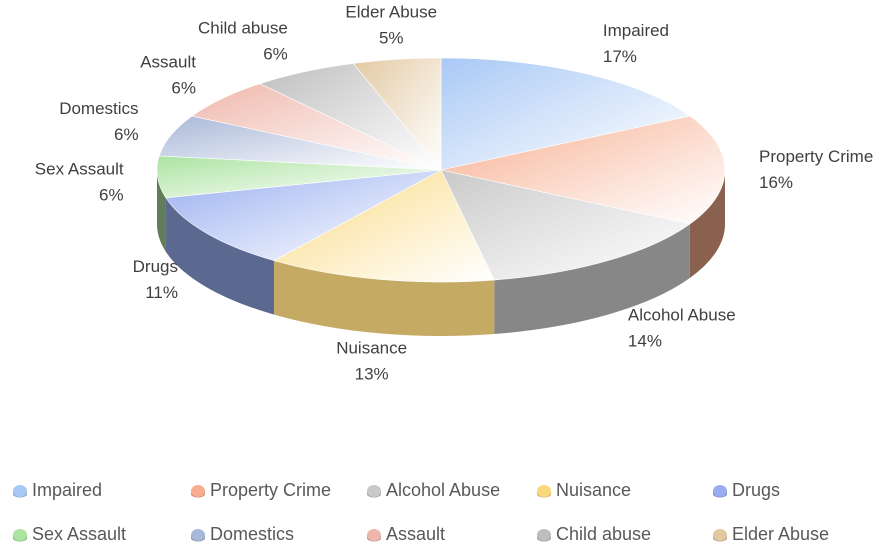 The width and height of the screenshot is (888, 552). What do you see at coordinates (416, 534) in the screenshot?
I see `legend-label: Assault` at bounding box center [416, 534].